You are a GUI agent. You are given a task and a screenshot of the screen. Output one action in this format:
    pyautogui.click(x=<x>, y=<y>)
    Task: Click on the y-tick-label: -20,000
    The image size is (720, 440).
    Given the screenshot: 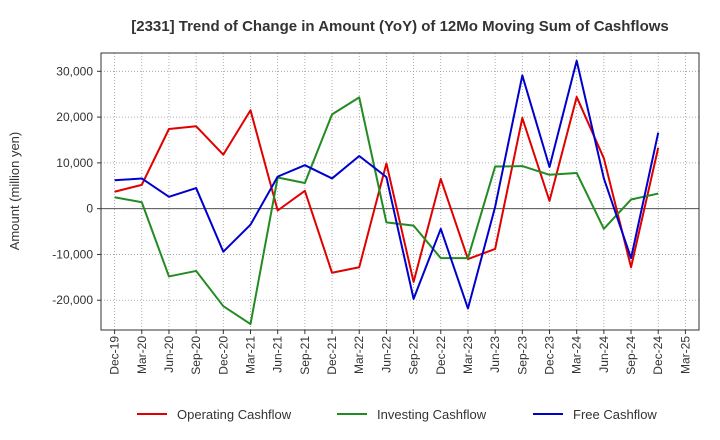 What is the action you would take?
    pyautogui.click(x=72, y=300)
    